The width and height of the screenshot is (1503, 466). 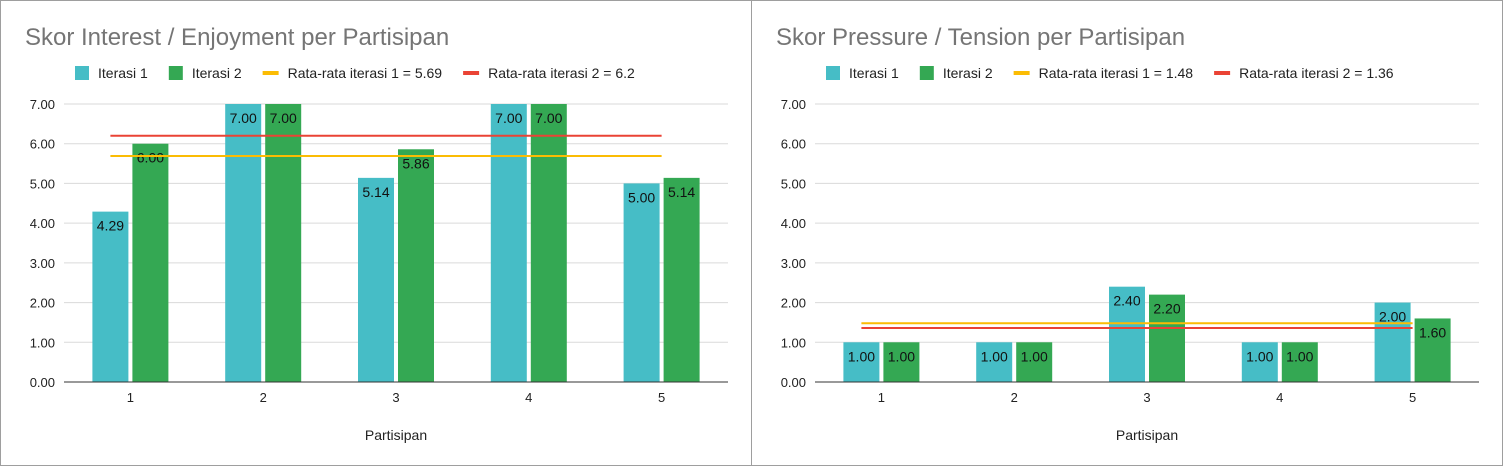 I want to click on legend-label-4: Rata-rata iterasi 2 = 1.36, so click(x=1316, y=73).